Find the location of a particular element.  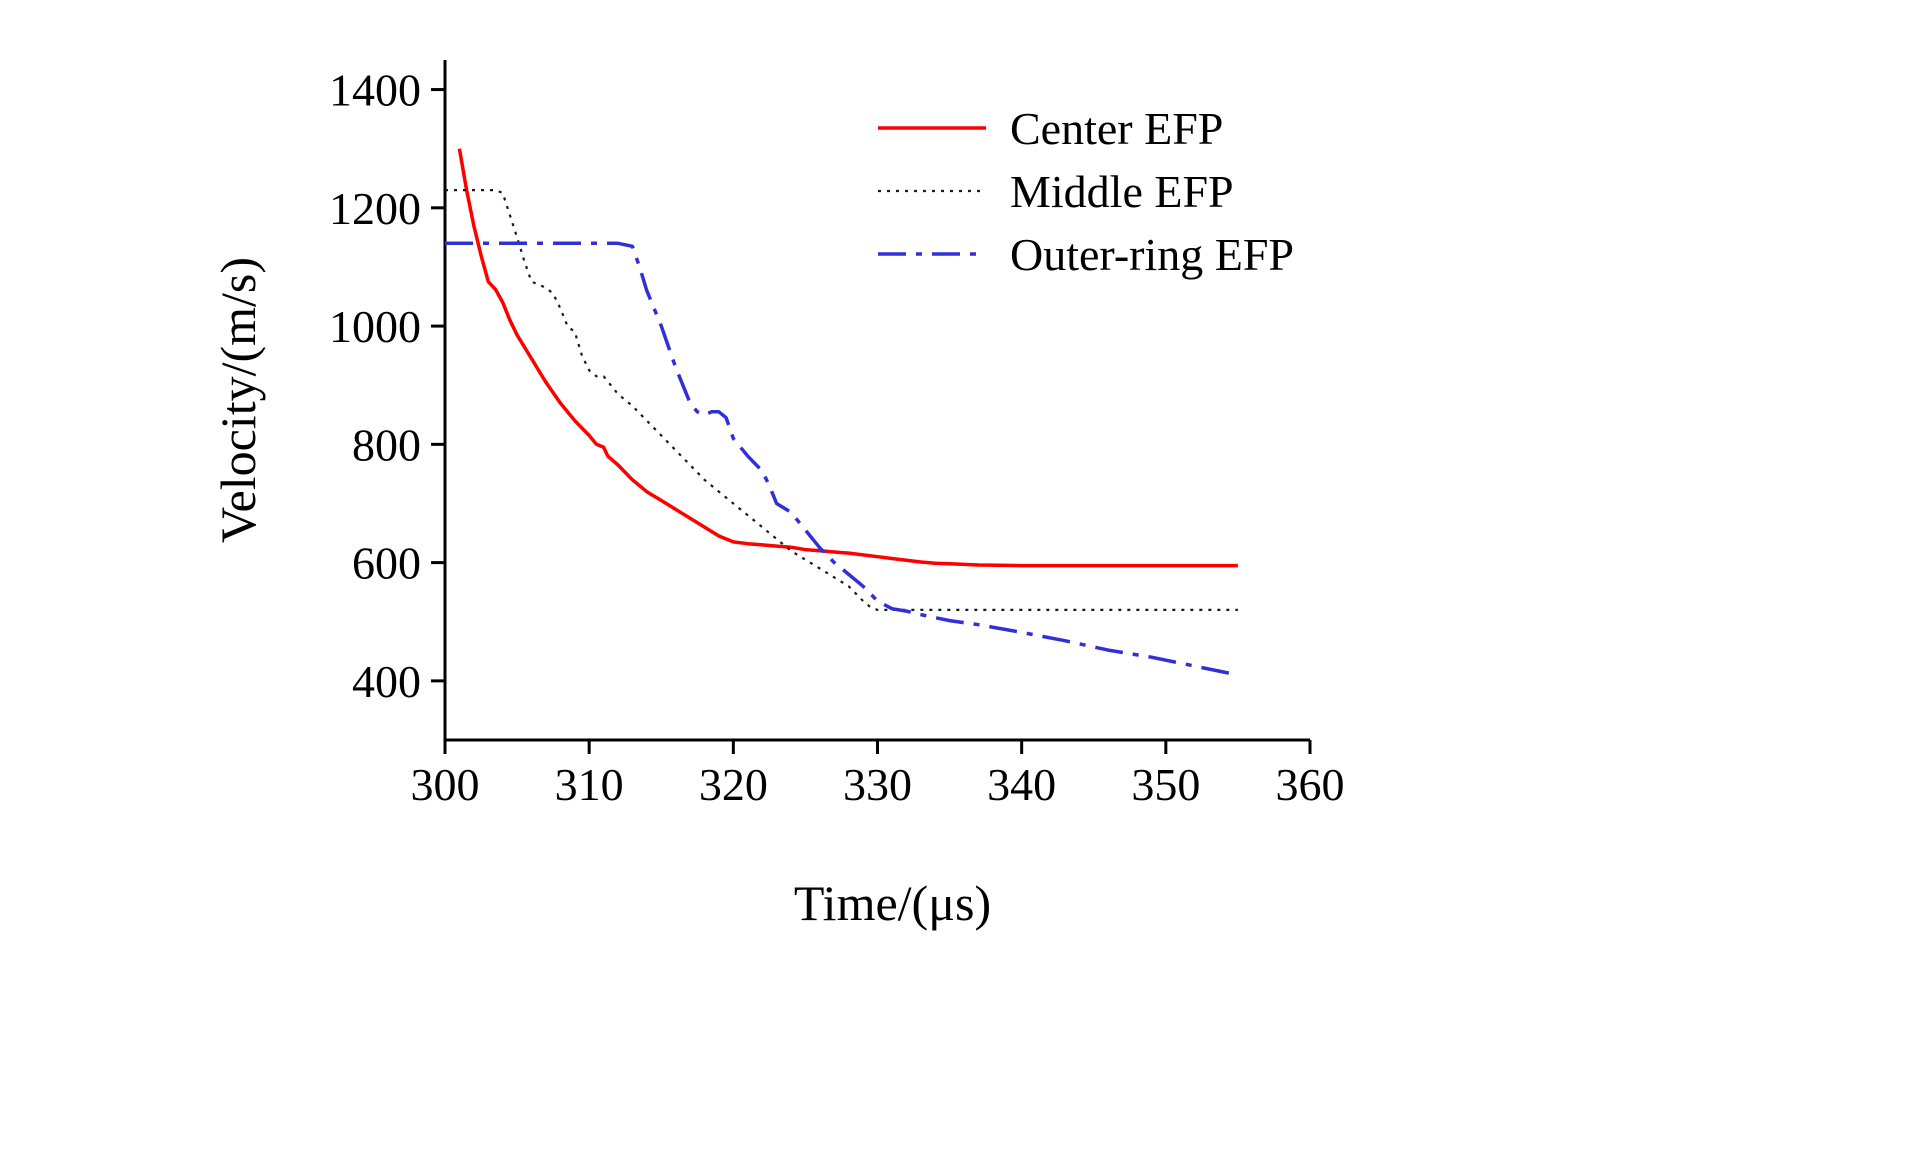

x-tick-label: 310 is located at coordinates (589, 784).